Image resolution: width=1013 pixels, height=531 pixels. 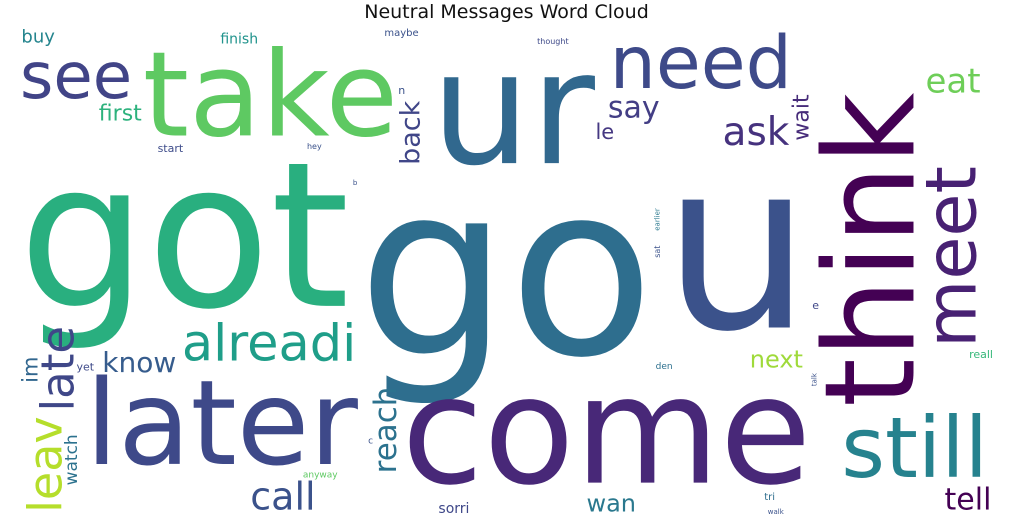 I want to click on word-watch: watch, so click(x=72, y=459).